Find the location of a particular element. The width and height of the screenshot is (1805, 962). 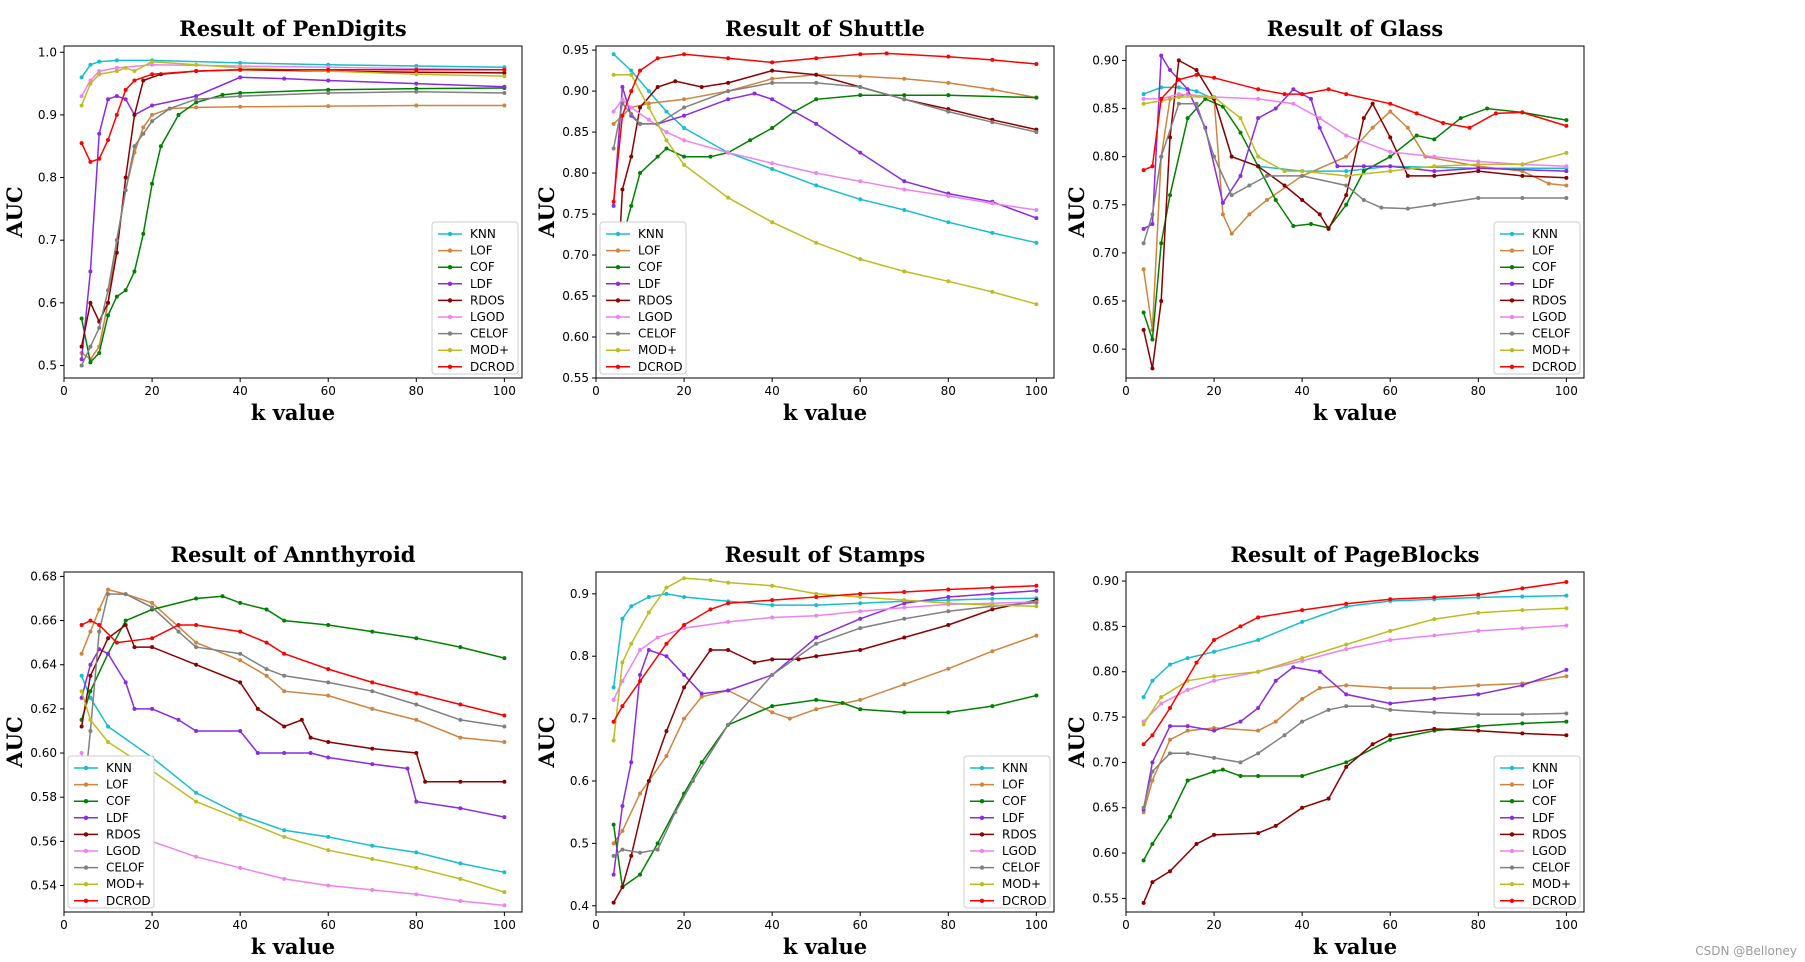

legend-item: CELOF is located at coordinates (109, 868).